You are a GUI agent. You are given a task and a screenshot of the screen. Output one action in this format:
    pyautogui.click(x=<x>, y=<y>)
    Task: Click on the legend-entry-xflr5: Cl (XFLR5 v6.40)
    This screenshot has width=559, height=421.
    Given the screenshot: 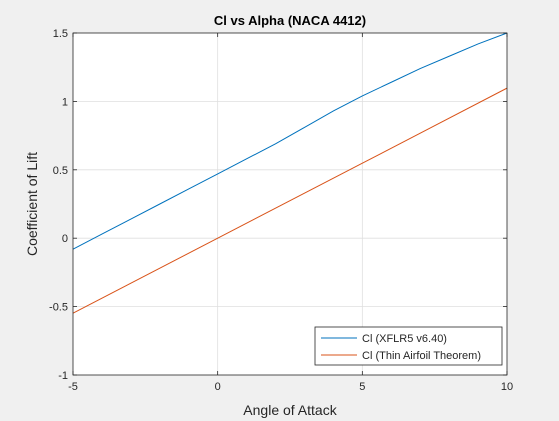 What is the action you would take?
    pyautogui.click(x=404, y=339)
    